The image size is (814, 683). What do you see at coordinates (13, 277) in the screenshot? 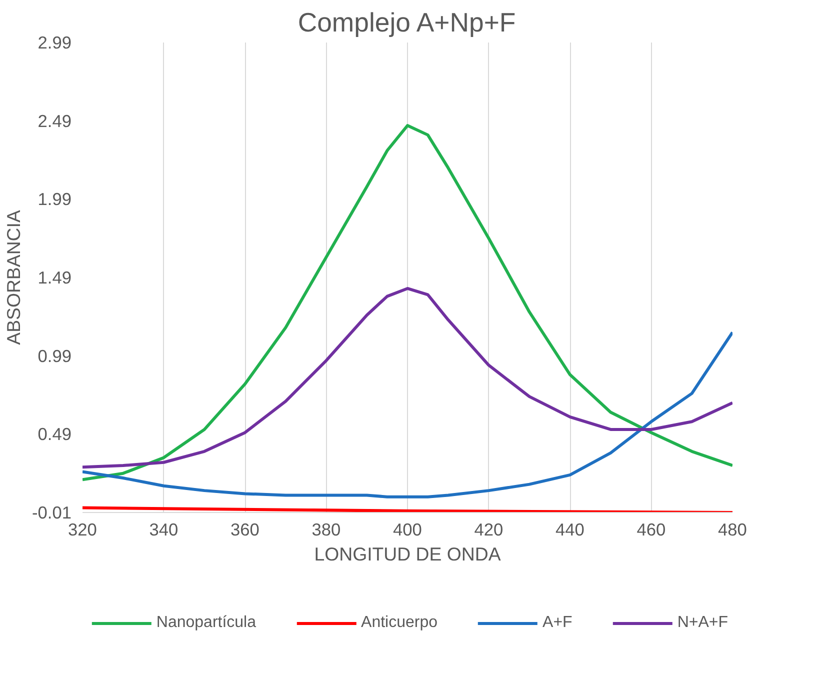
I see `y-axis-title: ABSORBANCIA` at bounding box center [13, 277].